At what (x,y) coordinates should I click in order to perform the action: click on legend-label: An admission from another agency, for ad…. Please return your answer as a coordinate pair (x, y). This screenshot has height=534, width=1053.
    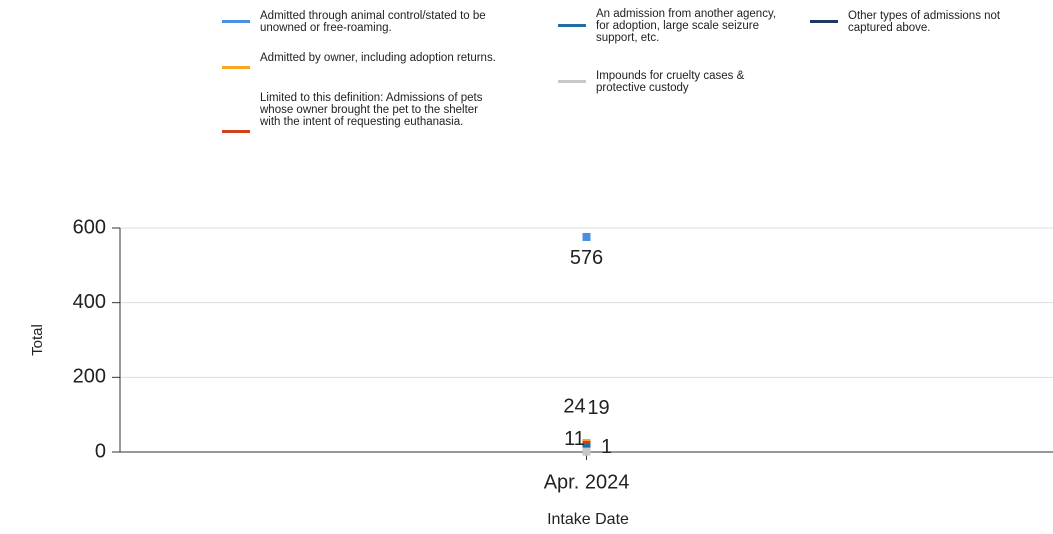
    Looking at the image, I should click on (686, 26).